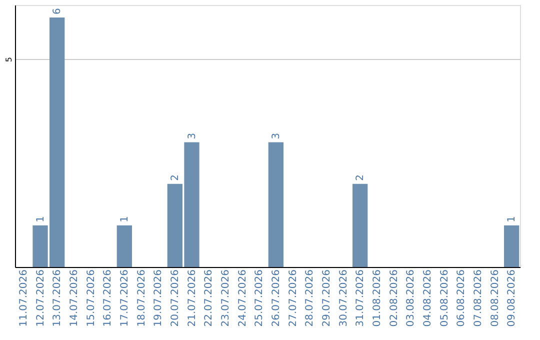 The image size is (540, 340). What do you see at coordinates (242, 298) in the screenshot?
I see `x-tick-label: 24.07.2026` at bounding box center [242, 298].